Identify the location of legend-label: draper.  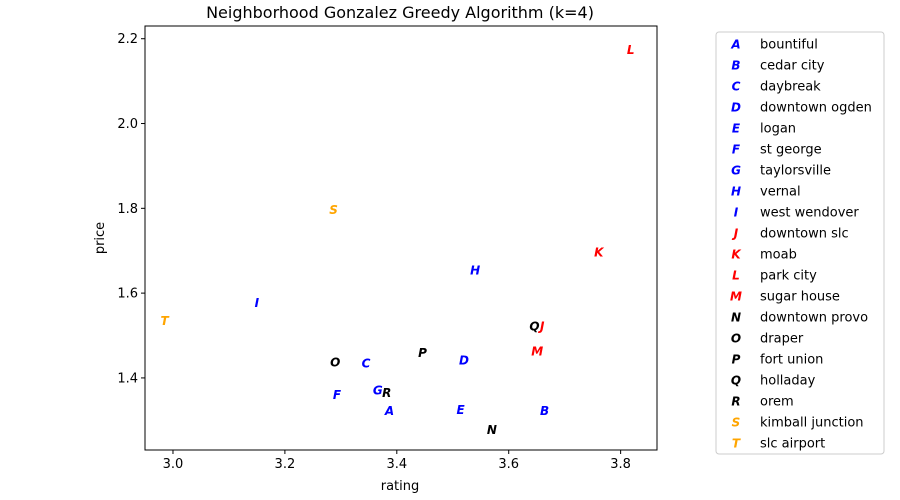
(782, 339).